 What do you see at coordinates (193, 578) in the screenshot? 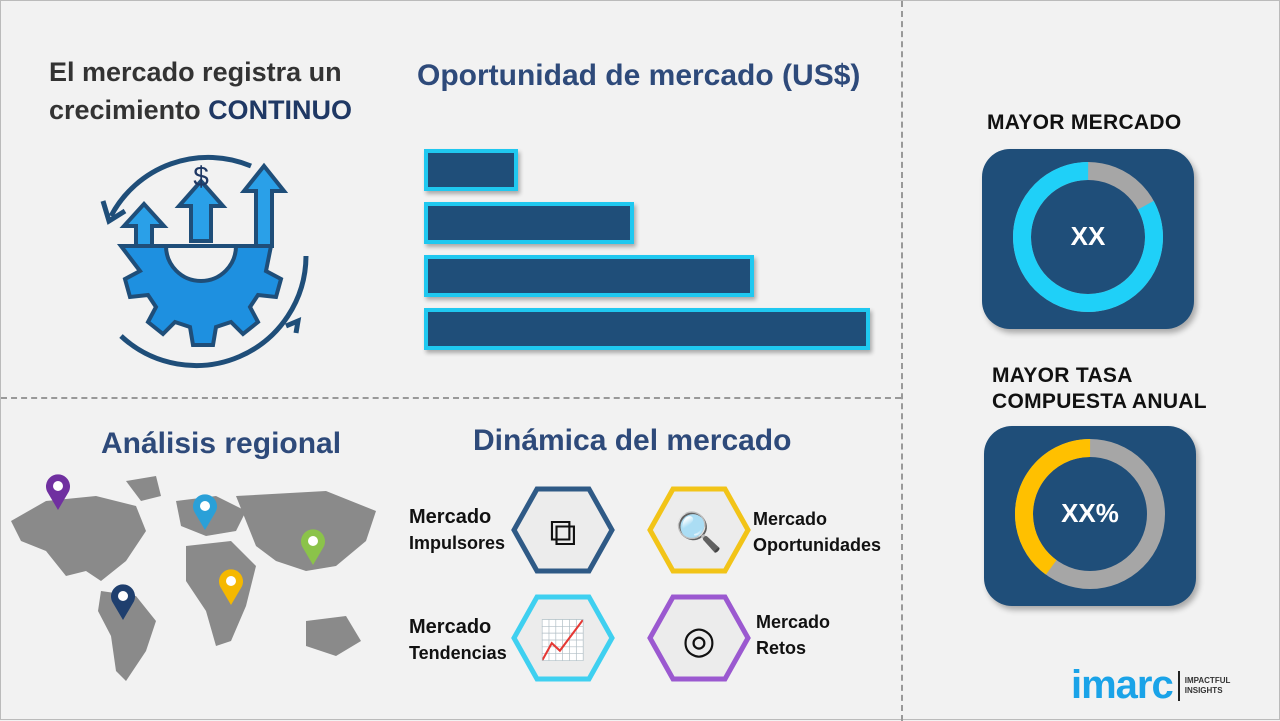
I see `world-map` at bounding box center [193, 578].